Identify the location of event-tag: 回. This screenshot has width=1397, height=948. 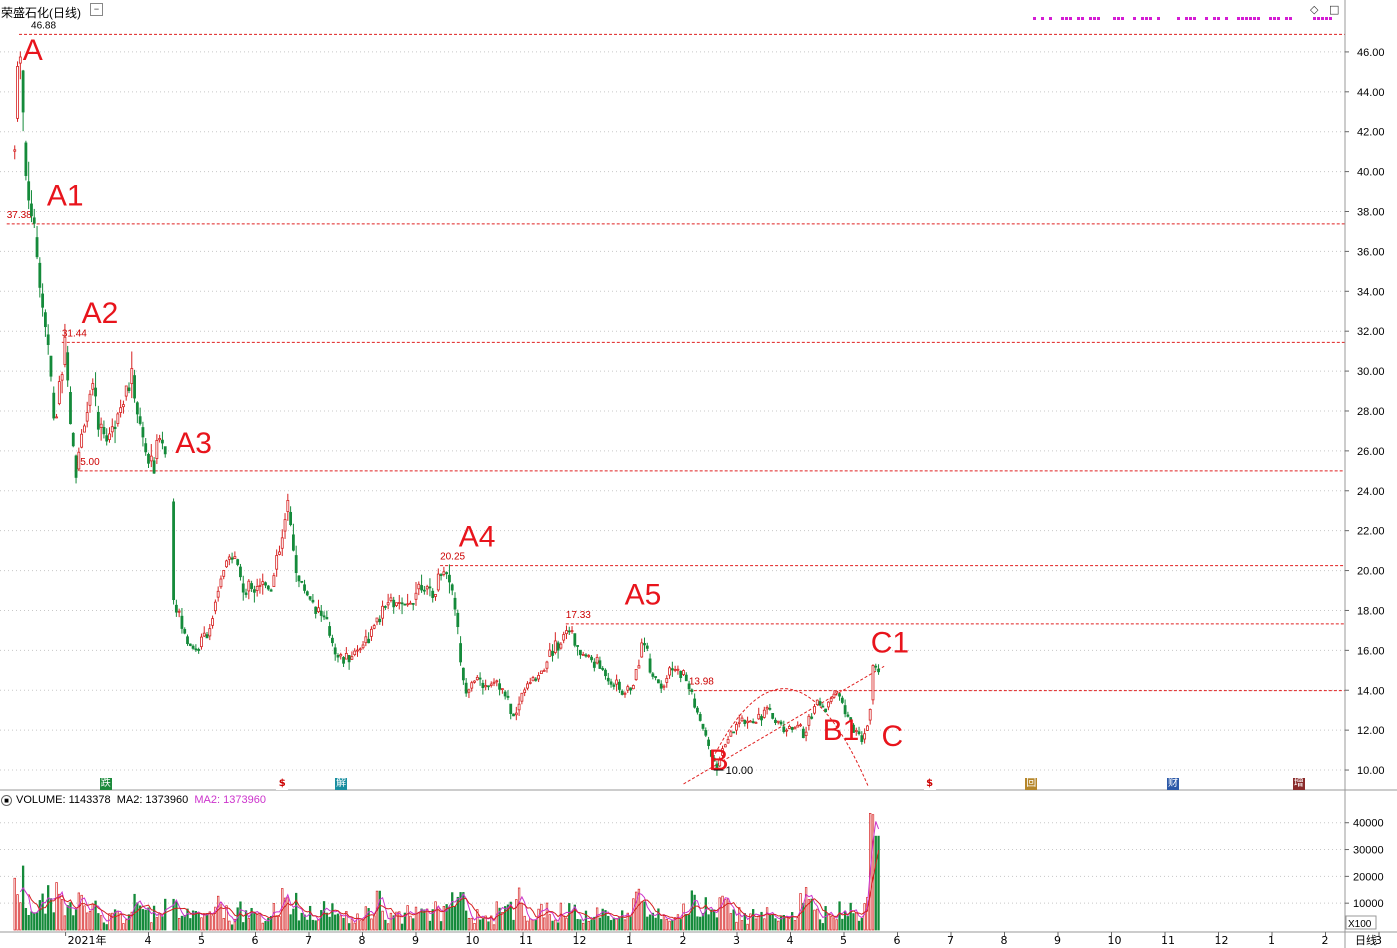
(1031, 784).